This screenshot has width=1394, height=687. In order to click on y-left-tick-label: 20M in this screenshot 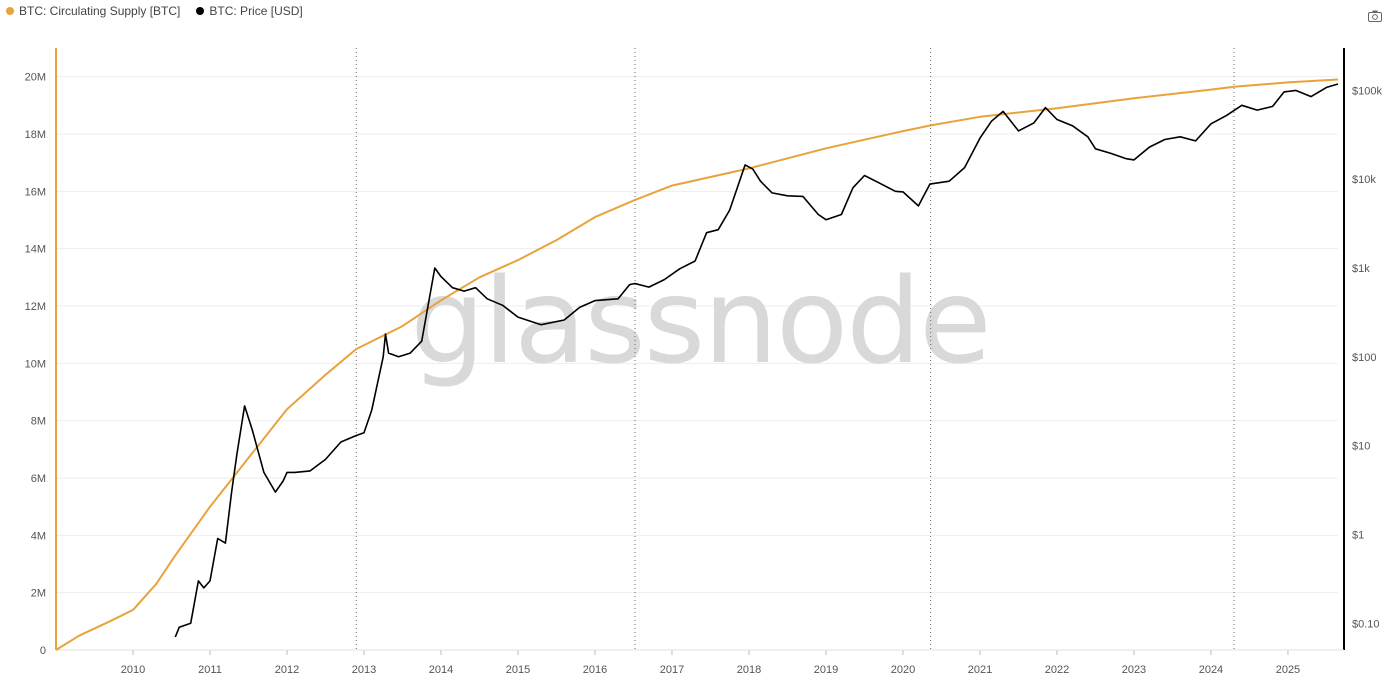, I will do `click(35, 78)`.